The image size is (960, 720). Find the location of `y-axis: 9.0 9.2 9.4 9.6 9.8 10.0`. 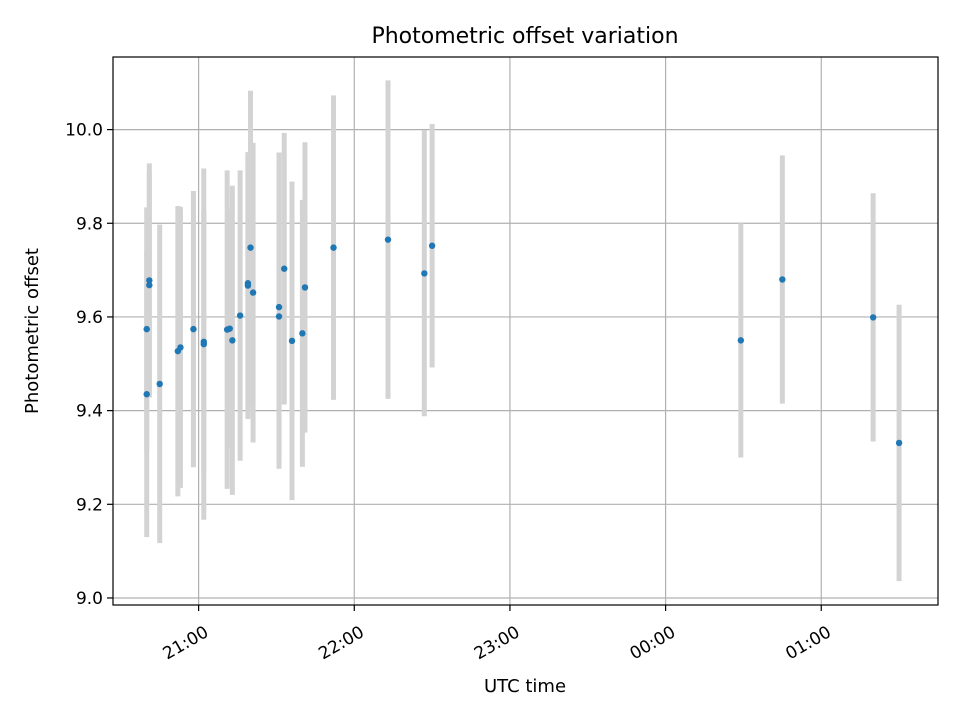

y-axis: 9.0 9.2 9.4 9.6 9.8 10.0 is located at coordinates (89, 365).